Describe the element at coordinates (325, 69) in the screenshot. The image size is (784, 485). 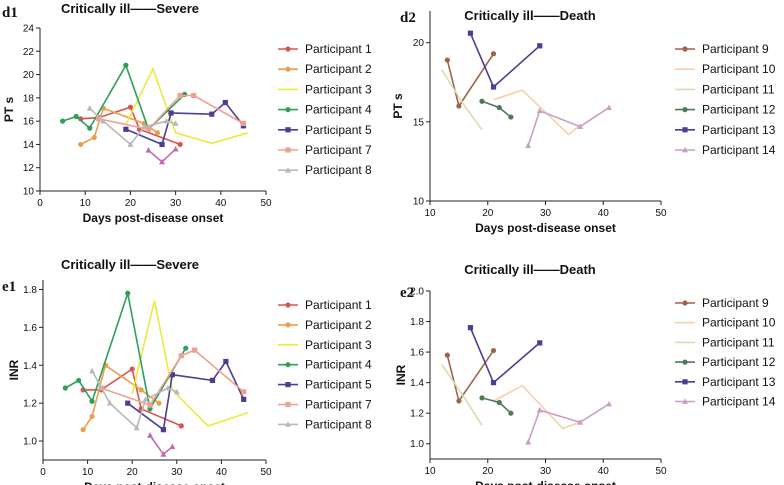
I see `legend-entry: Participant 2` at that location.